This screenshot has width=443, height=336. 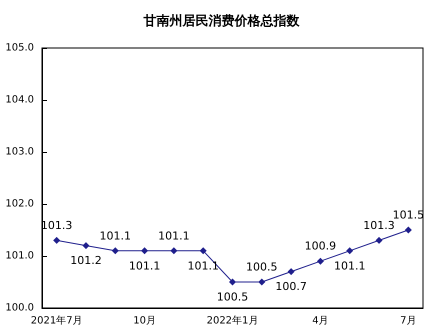 What do you see at coordinates (19, 152) in the screenshot?
I see `y-tick-label: 103.0` at bounding box center [19, 152].